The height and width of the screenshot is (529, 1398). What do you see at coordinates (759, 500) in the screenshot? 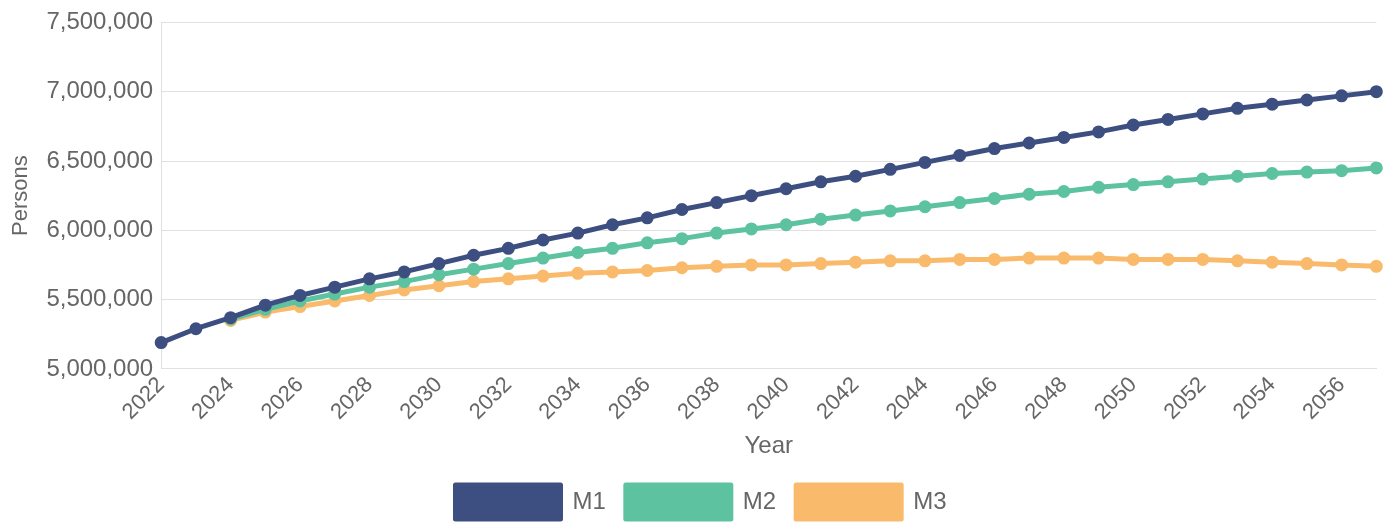
I see `legend-label: M2` at bounding box center [759, 500].